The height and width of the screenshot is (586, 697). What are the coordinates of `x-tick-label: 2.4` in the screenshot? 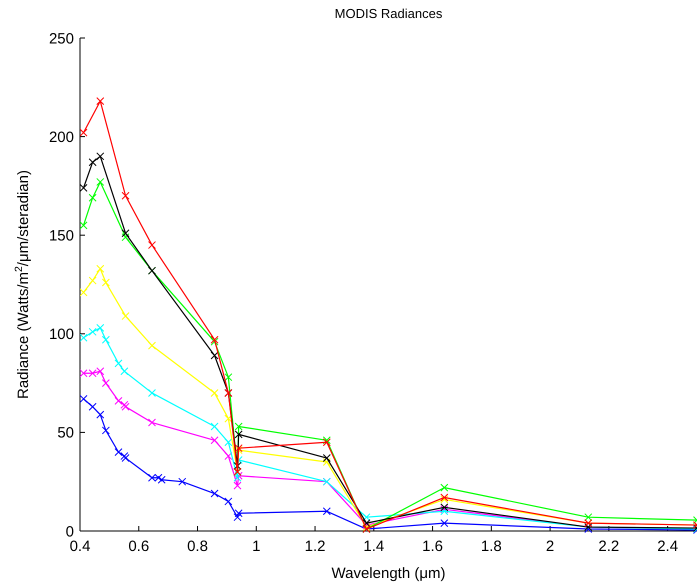 It's located at (667, 546).